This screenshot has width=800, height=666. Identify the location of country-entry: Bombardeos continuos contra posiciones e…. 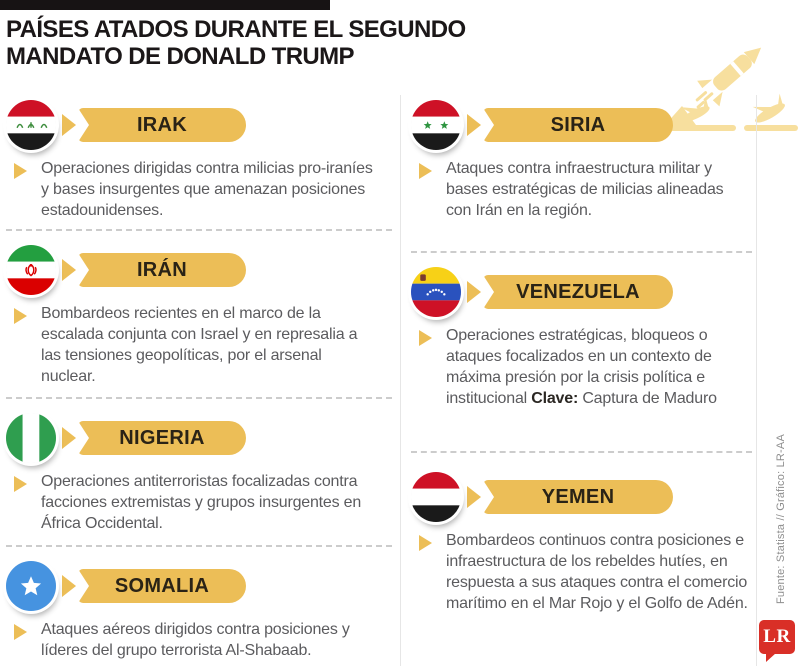
(581, 572).